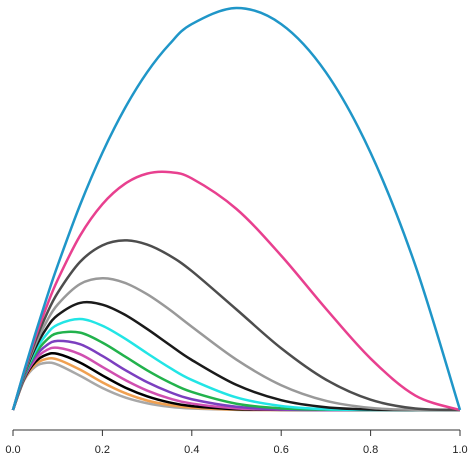  What do you see at coordinates (191, 450) in the screenshot?
I see `x-tick-label: 0.4` at bounding box center [191, 450].